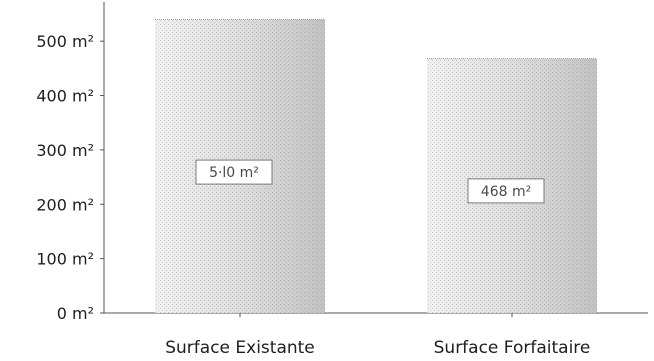 Image resolution: width=654 pixels, height=361 pixels. Describe the element at coordinates (65, 41) in the screenshot. I see `y-tick-label: 500 m²` at that location.